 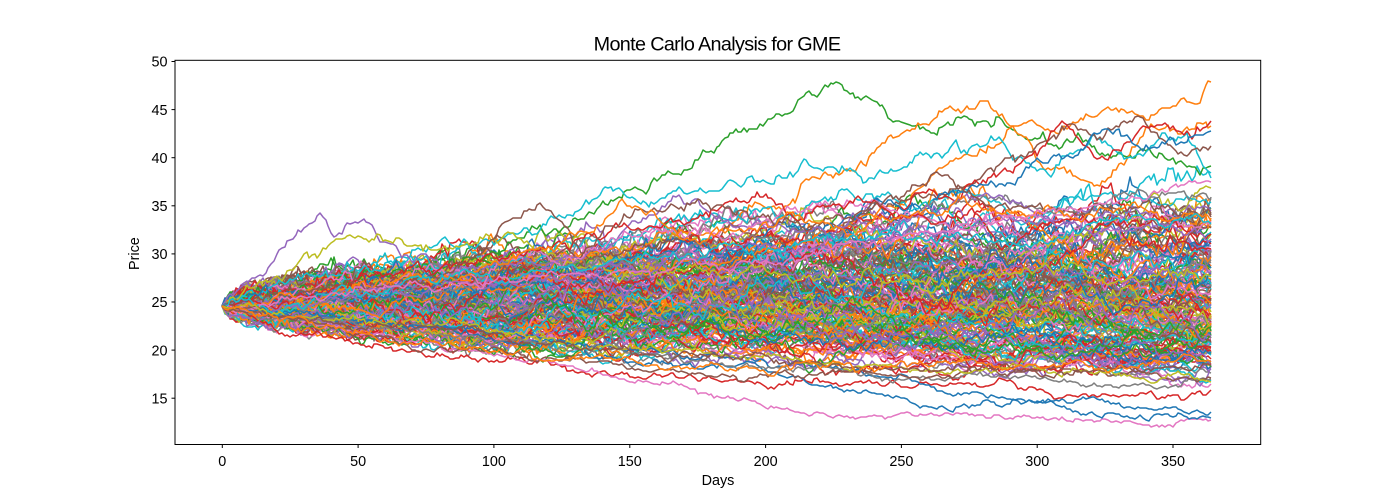 I want to click on svg-text: 200, so click(x=766, y=462).